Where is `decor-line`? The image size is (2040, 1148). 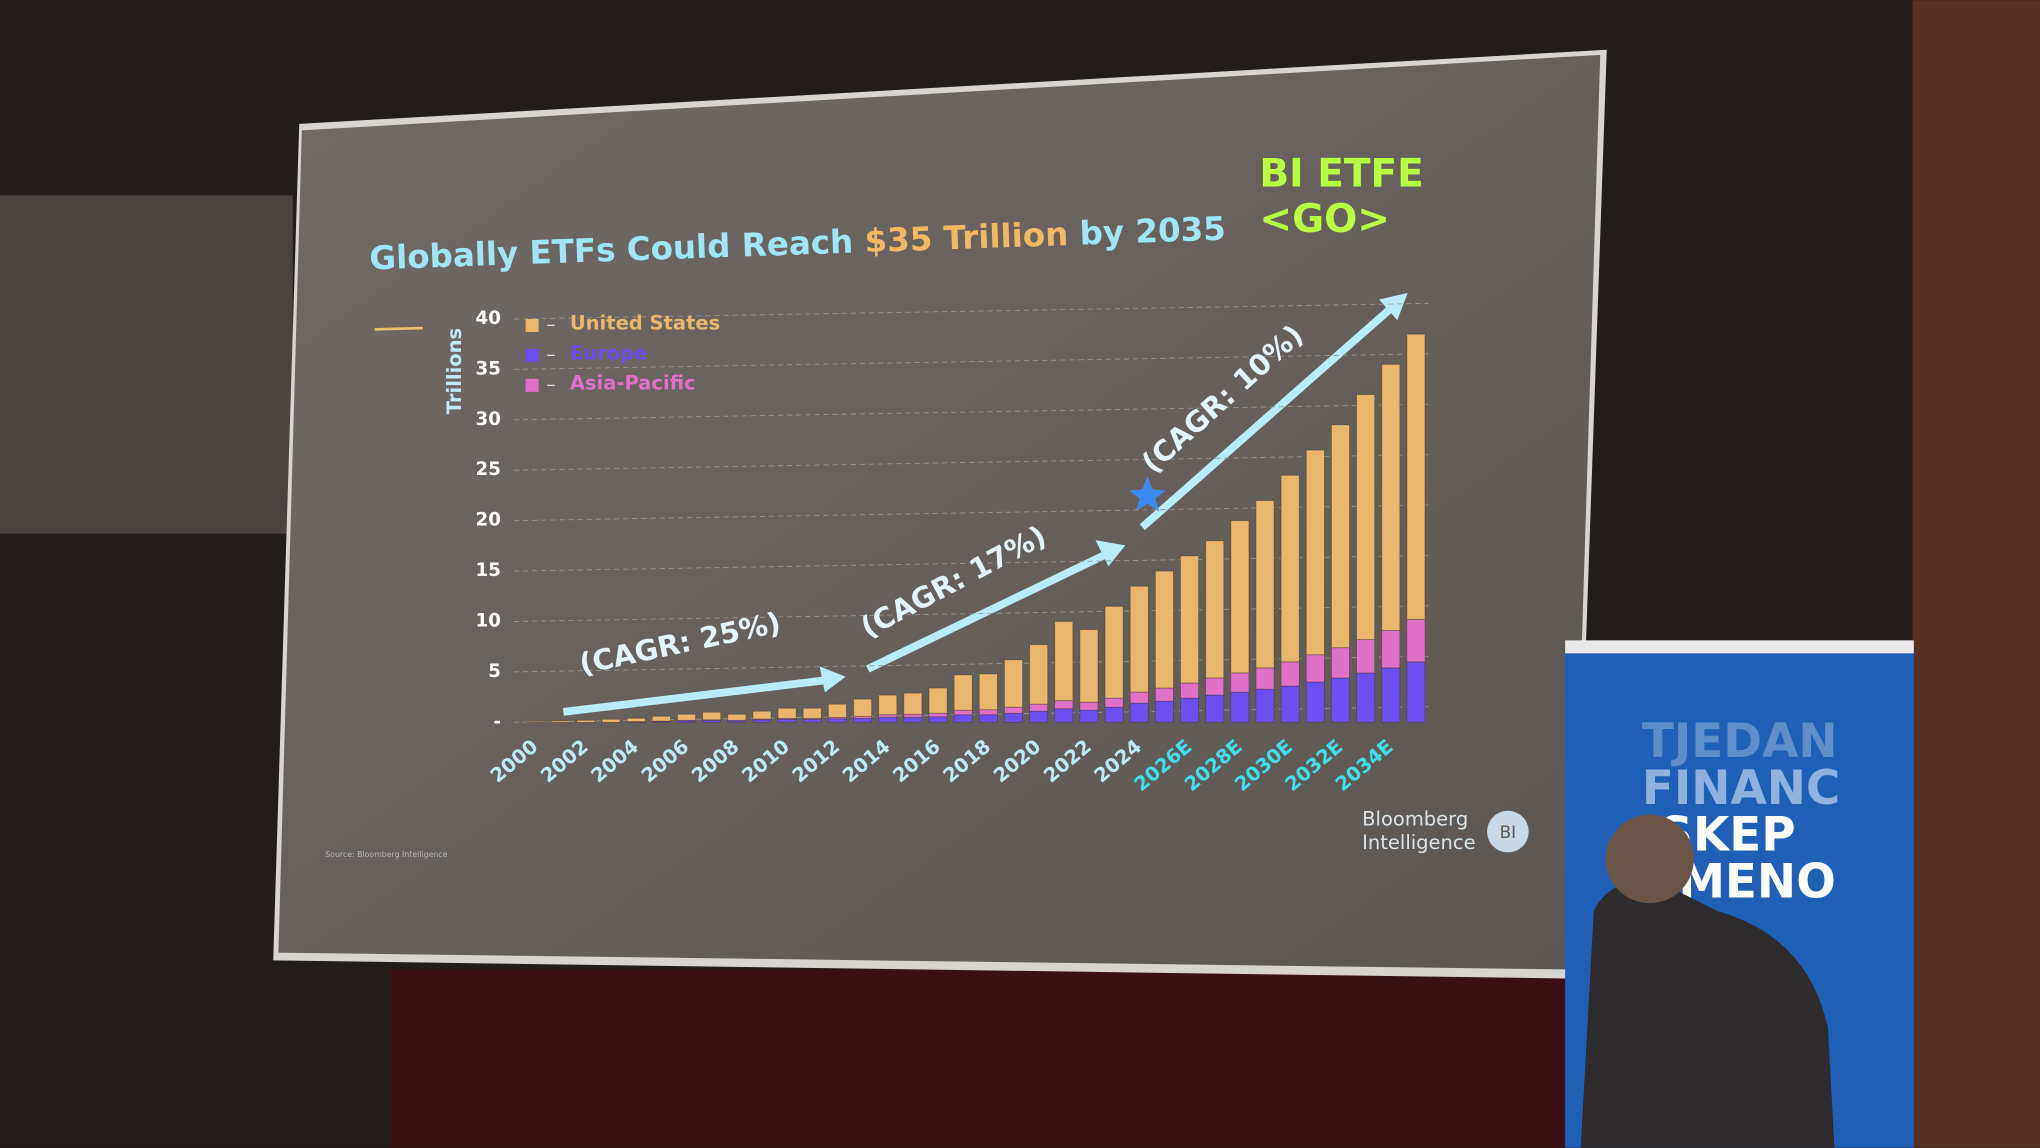
decor-line is located at coordinates (398, 328).